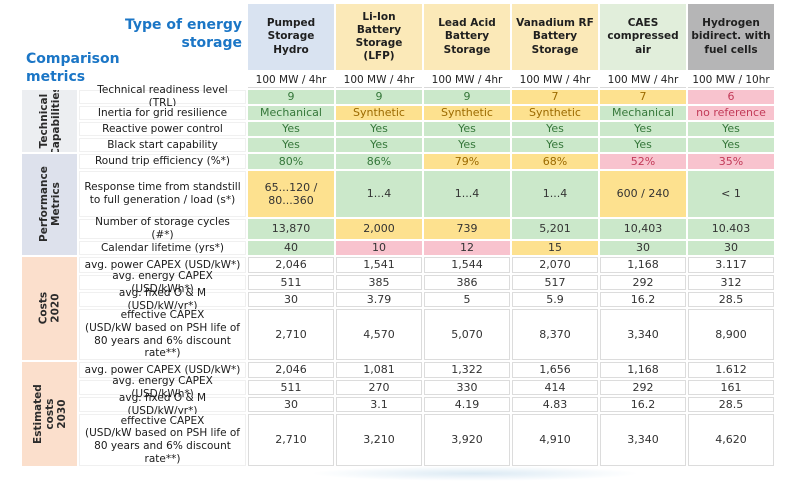 This screenshot has height=481, width=800. I want to click on column-rating: 100 MW / 10hr, so click(731, 80).